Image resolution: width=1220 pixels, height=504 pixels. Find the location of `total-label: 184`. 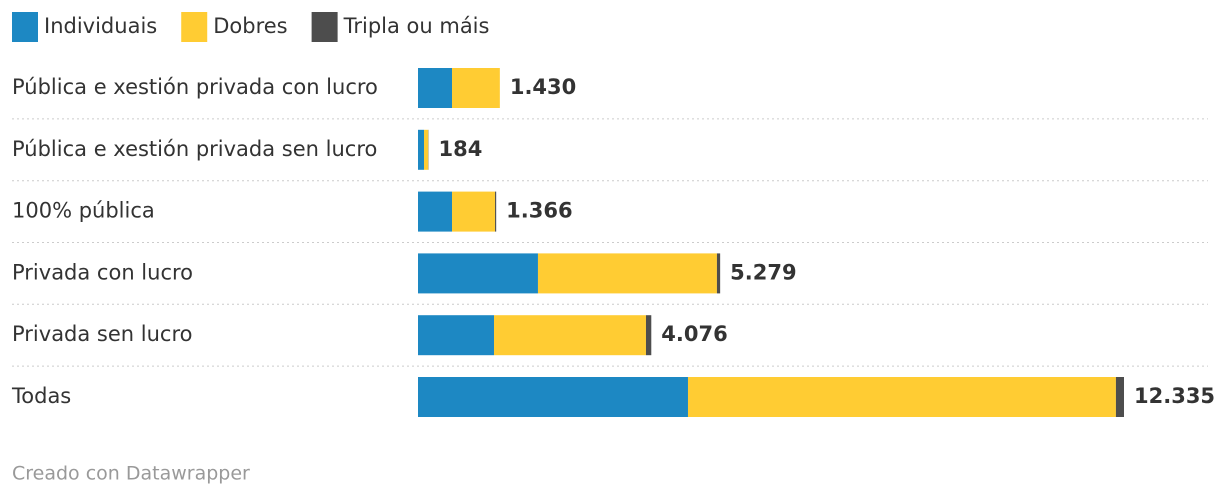

total-label: 184 is located at coordinates (461, 149).